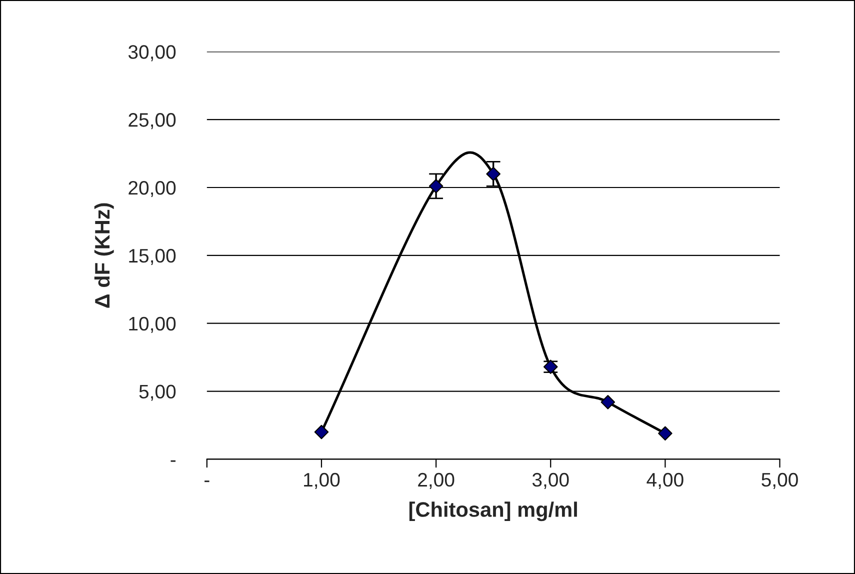 The image size is (855, 574). Describe the element at coordinates (173, 461) in the screenshot. I see `y-tick-label: -` at that location.